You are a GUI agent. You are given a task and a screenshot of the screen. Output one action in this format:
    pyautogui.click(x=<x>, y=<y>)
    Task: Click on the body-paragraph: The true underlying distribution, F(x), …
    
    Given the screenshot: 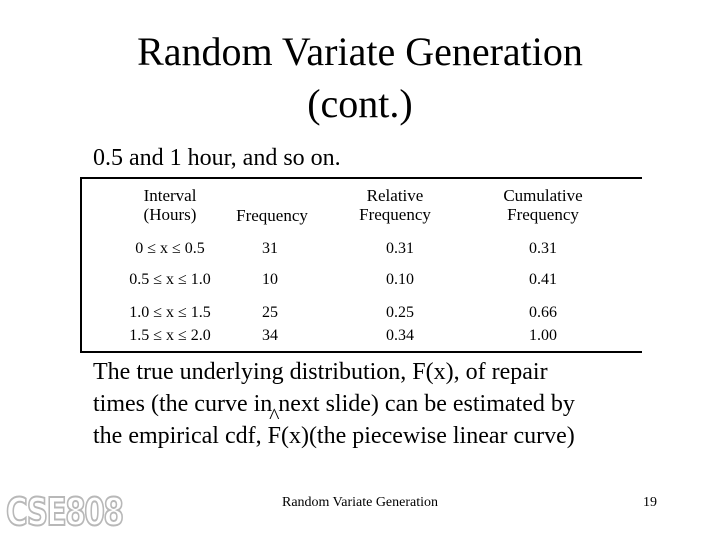 What is the action you would take?
    pyautogui.click(x=393, y=404)
    